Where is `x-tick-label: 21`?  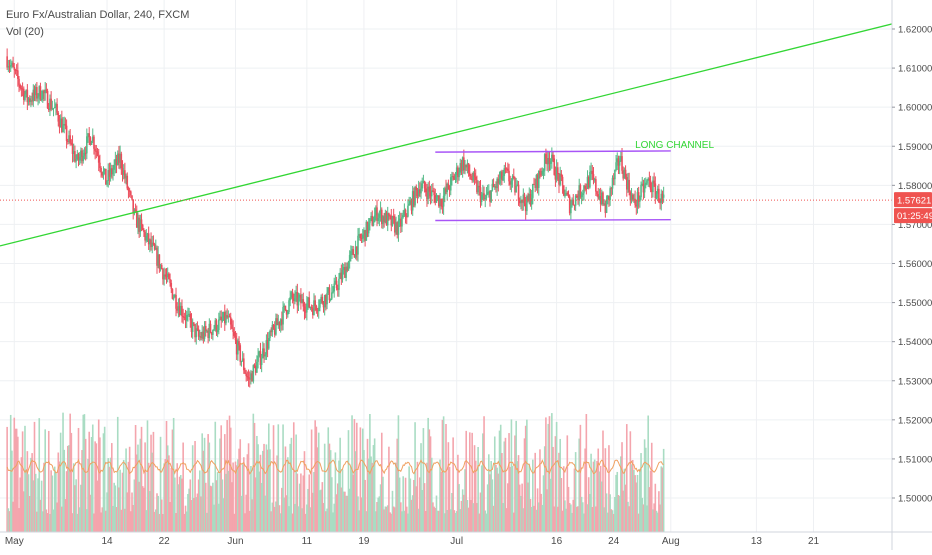
x-tick-label: 21 is located at coordinates (814, 541).